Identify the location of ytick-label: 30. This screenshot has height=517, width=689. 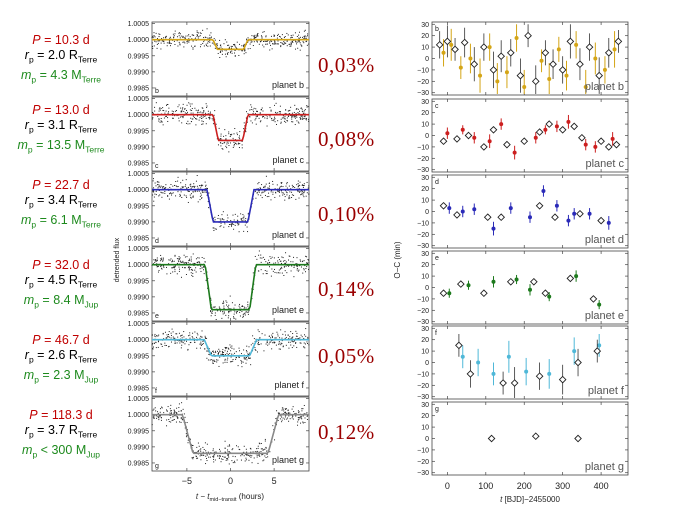
(425, 329).